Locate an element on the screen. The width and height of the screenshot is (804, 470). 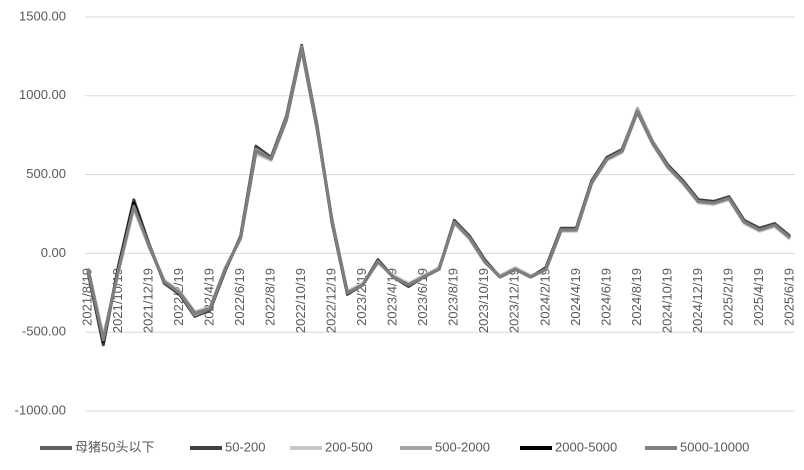
y-tick-label: 500.00 is located at coordinates (46, 173).